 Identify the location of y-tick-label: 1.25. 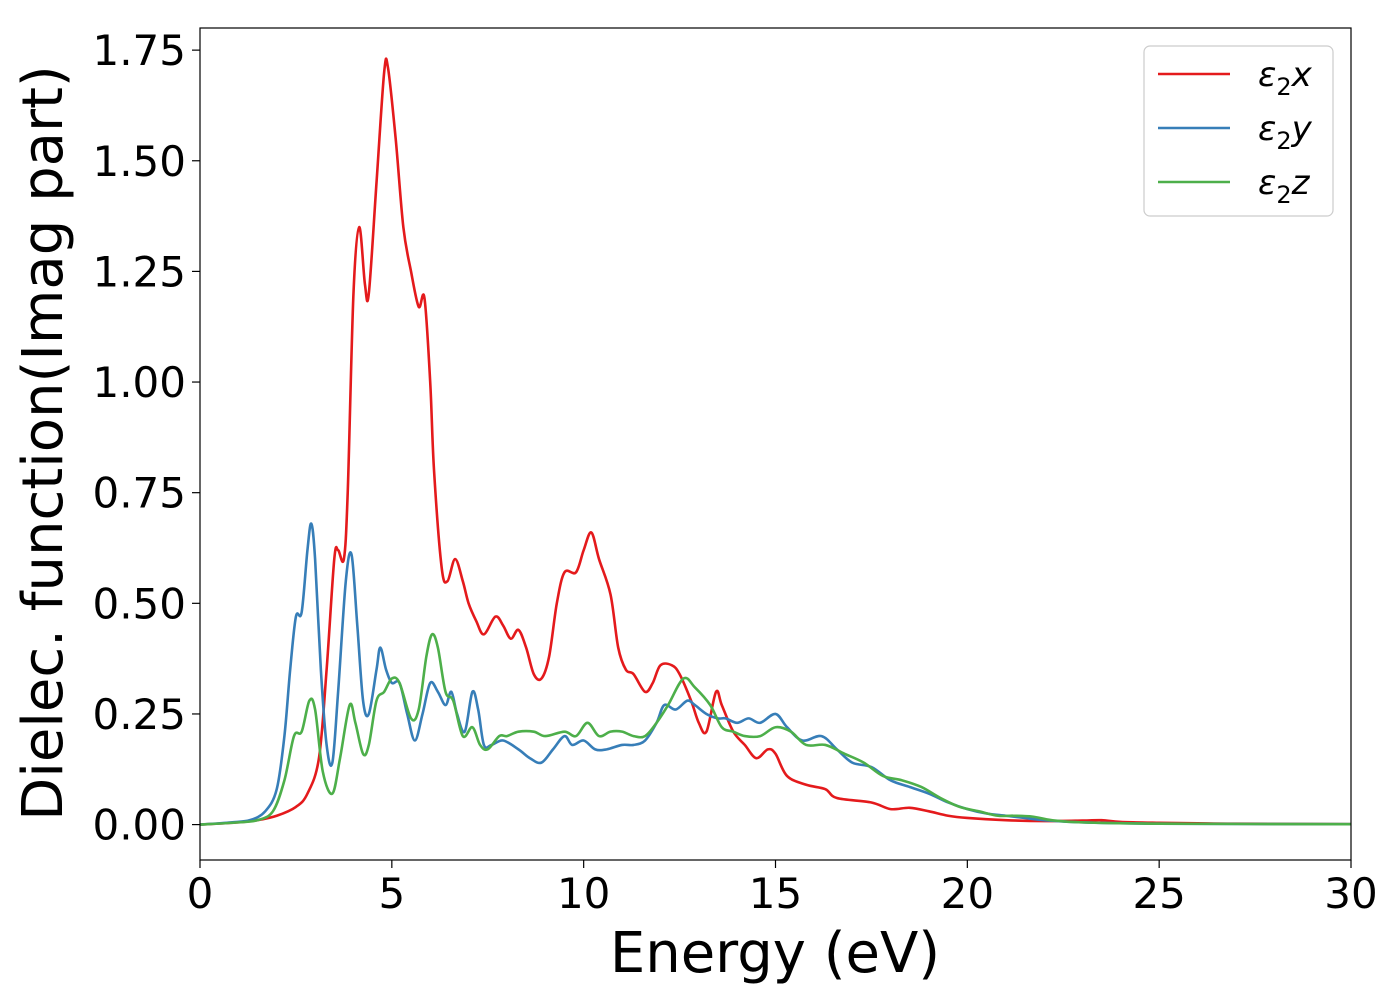
(139, 271).